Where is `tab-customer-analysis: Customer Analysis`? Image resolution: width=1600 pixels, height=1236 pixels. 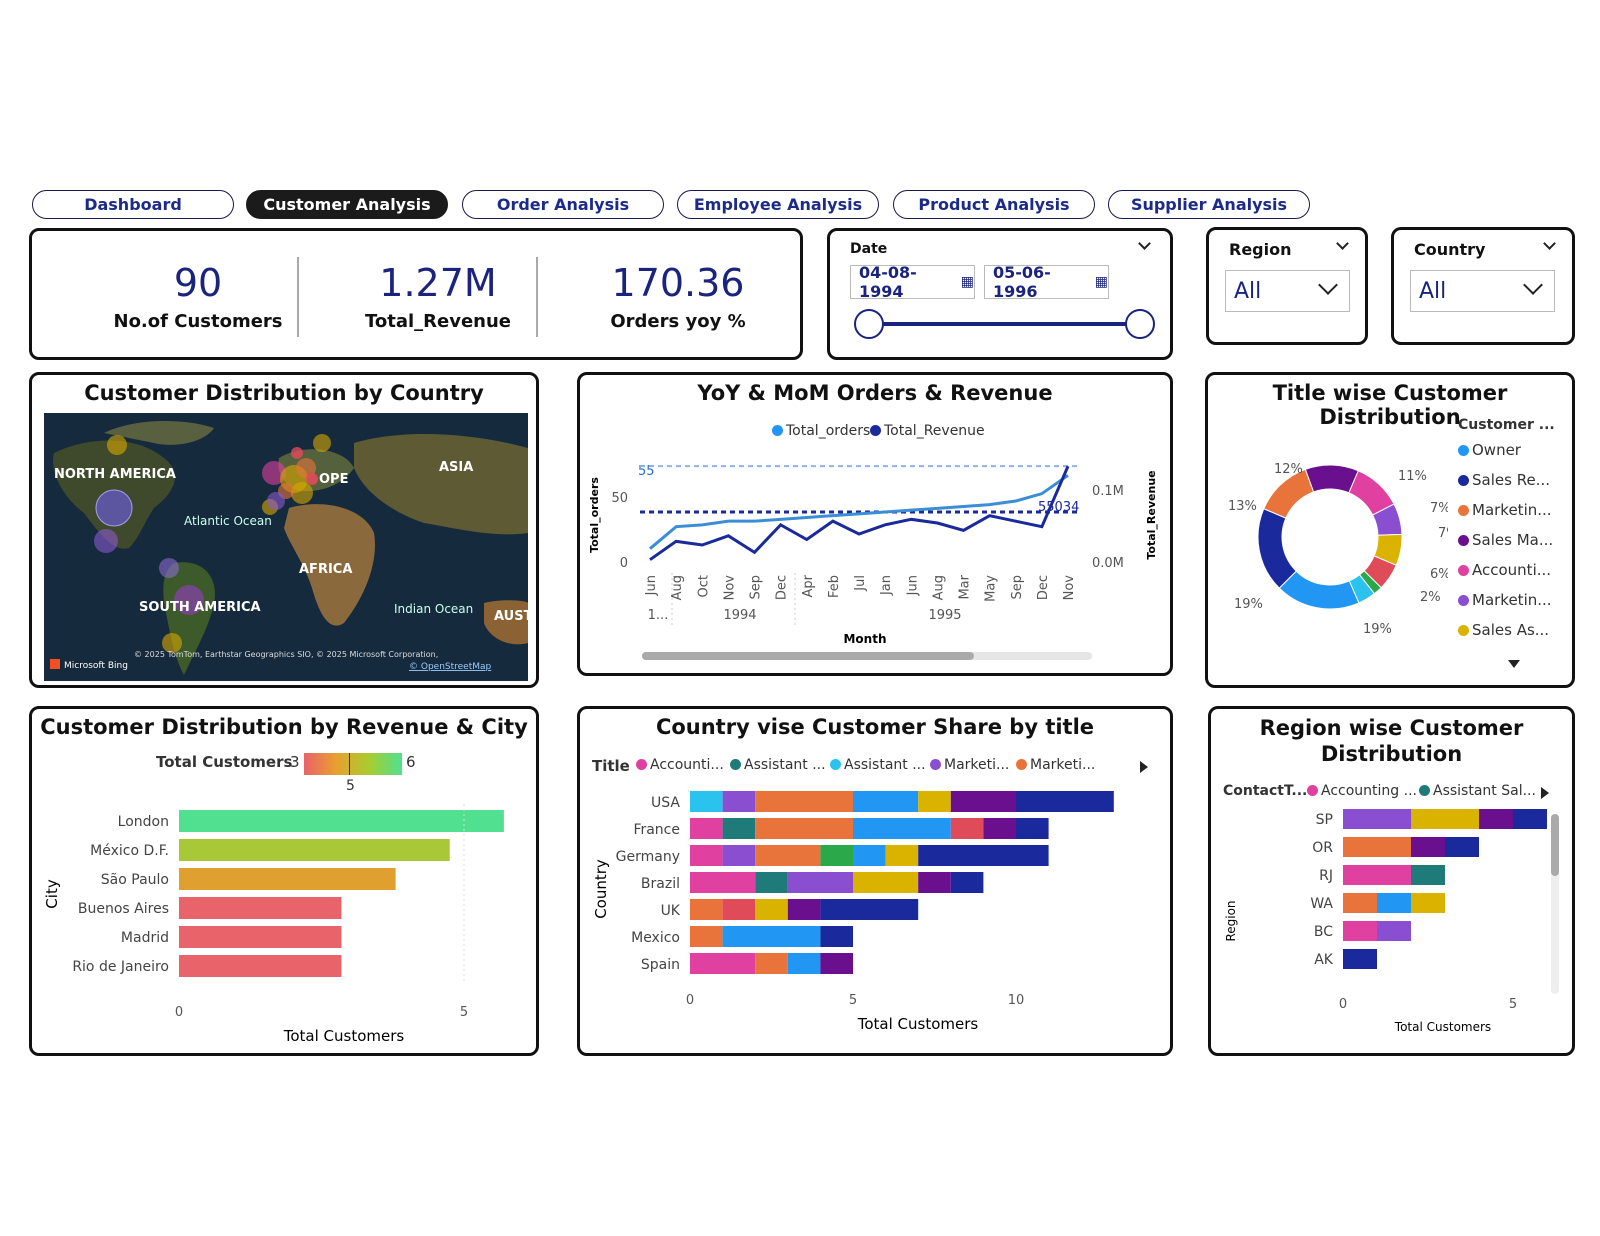 tab-customer-analysis: Customer Analysis is located at coordinates (347, 204).